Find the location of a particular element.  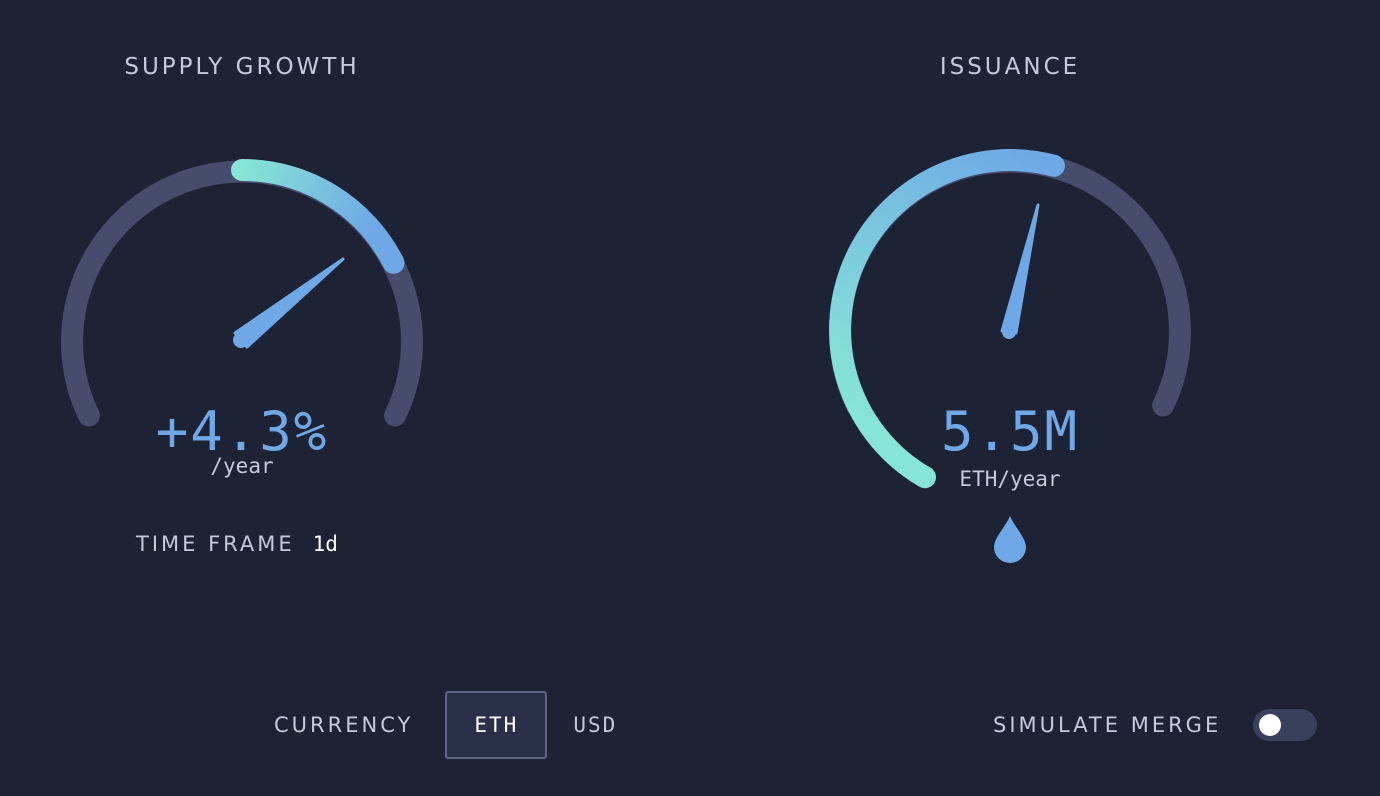

supply-growth-title: SUPPLY GROWTH is located at coordinates (242, 67).